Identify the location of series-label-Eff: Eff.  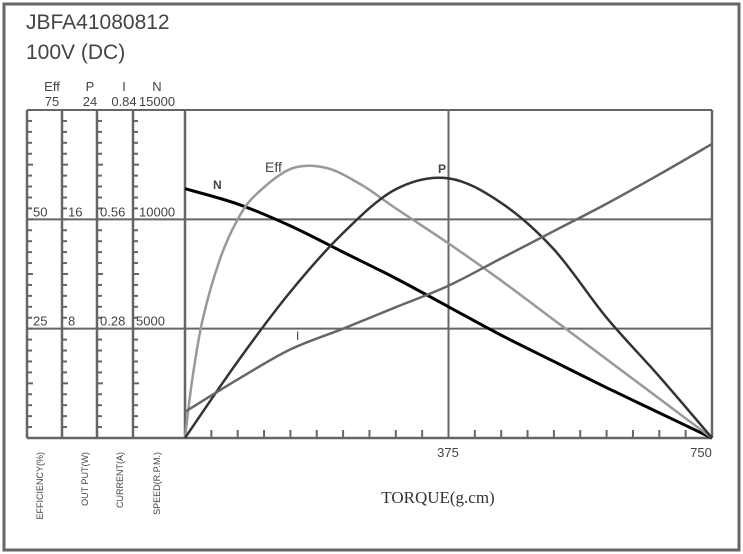
(273, 167).